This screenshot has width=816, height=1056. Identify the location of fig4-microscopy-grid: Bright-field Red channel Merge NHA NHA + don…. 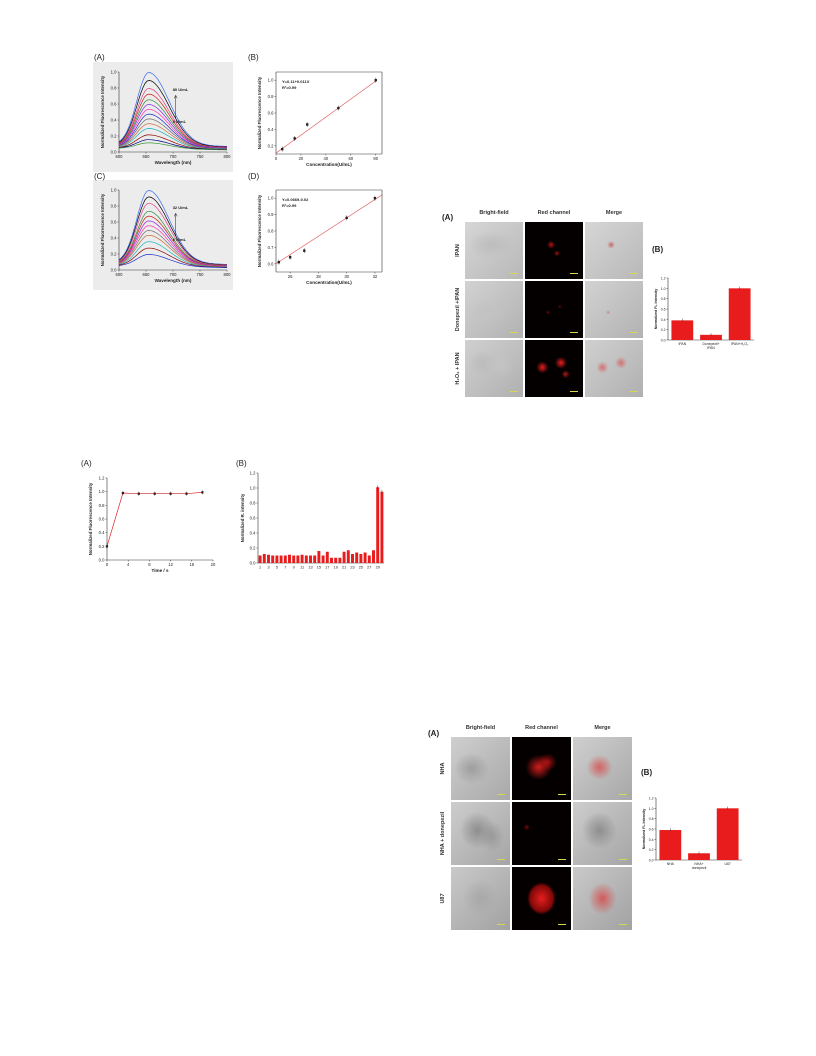
(537, 840).